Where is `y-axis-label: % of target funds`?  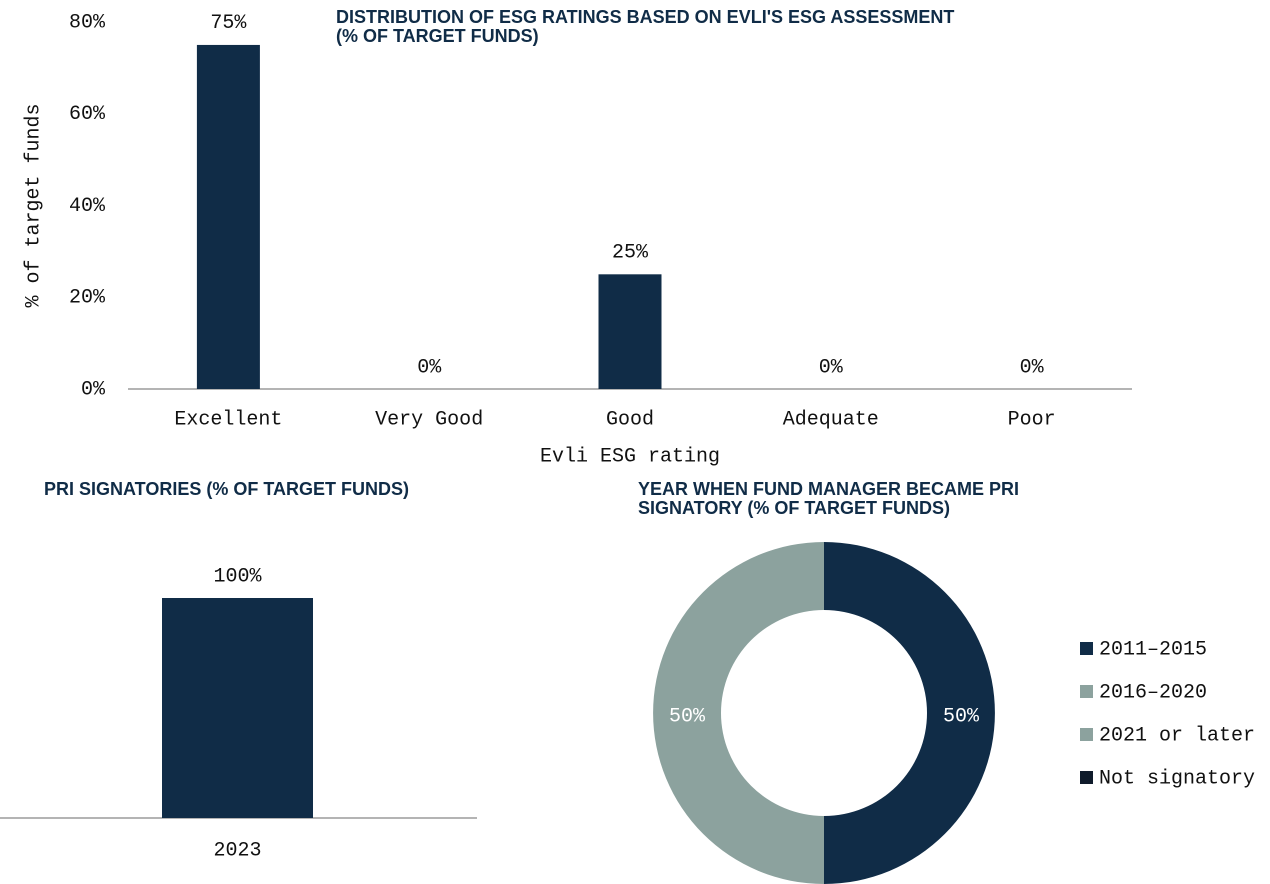
y-axis-label: % of target funds is located at coordinates (33, 205).